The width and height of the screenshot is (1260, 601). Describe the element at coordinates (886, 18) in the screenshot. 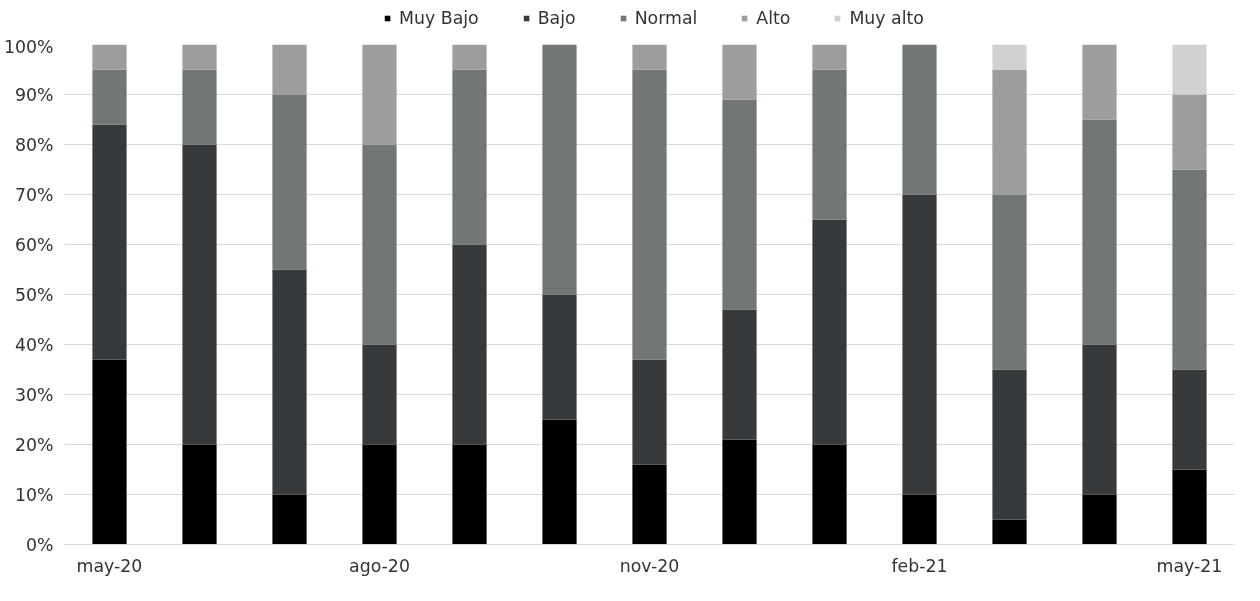

I see `legend-label: Muy alto` at that location.